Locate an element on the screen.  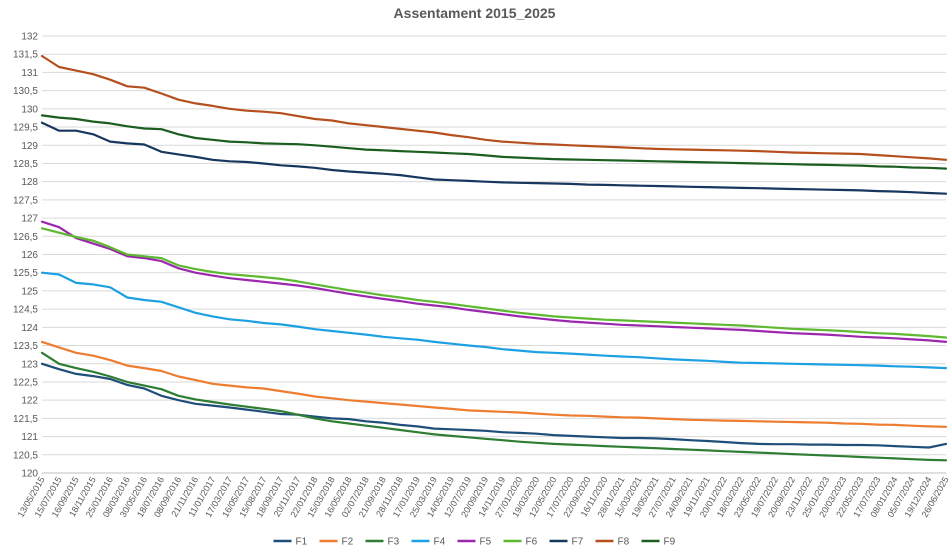
y-tick-label: 124,5 is located at coordinates (25, 310).